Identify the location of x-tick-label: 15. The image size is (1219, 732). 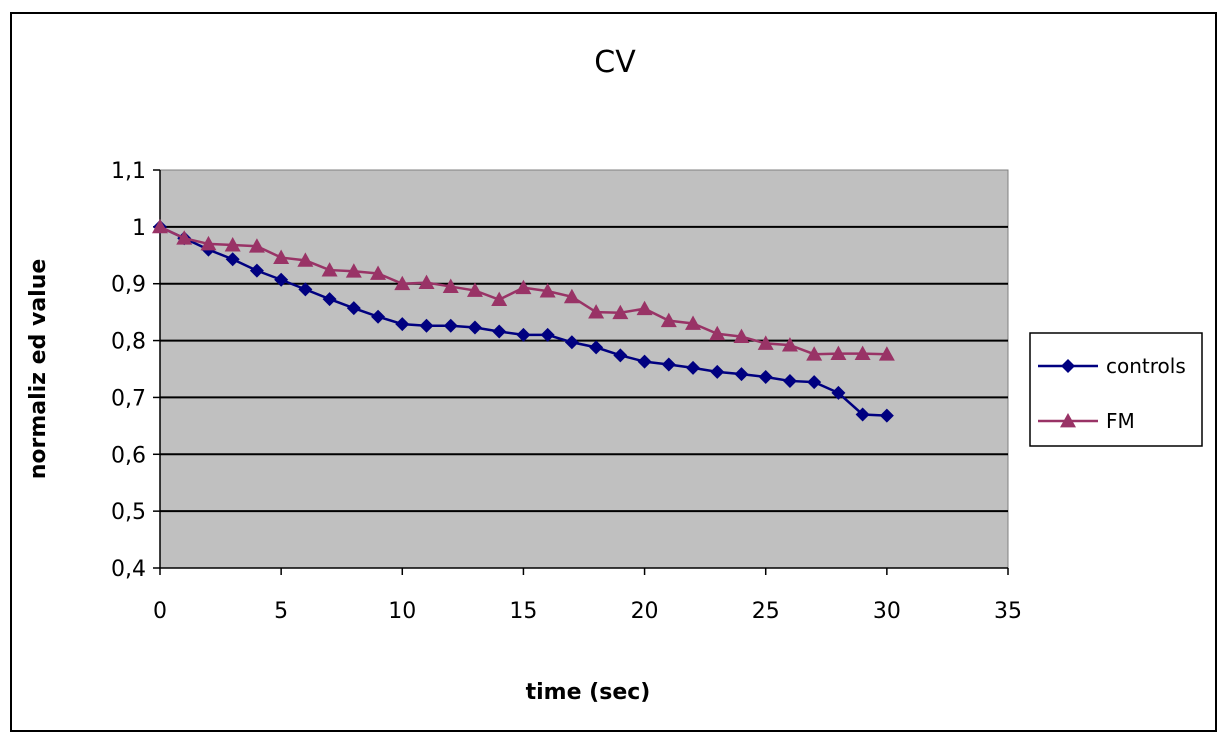
(523, 611).